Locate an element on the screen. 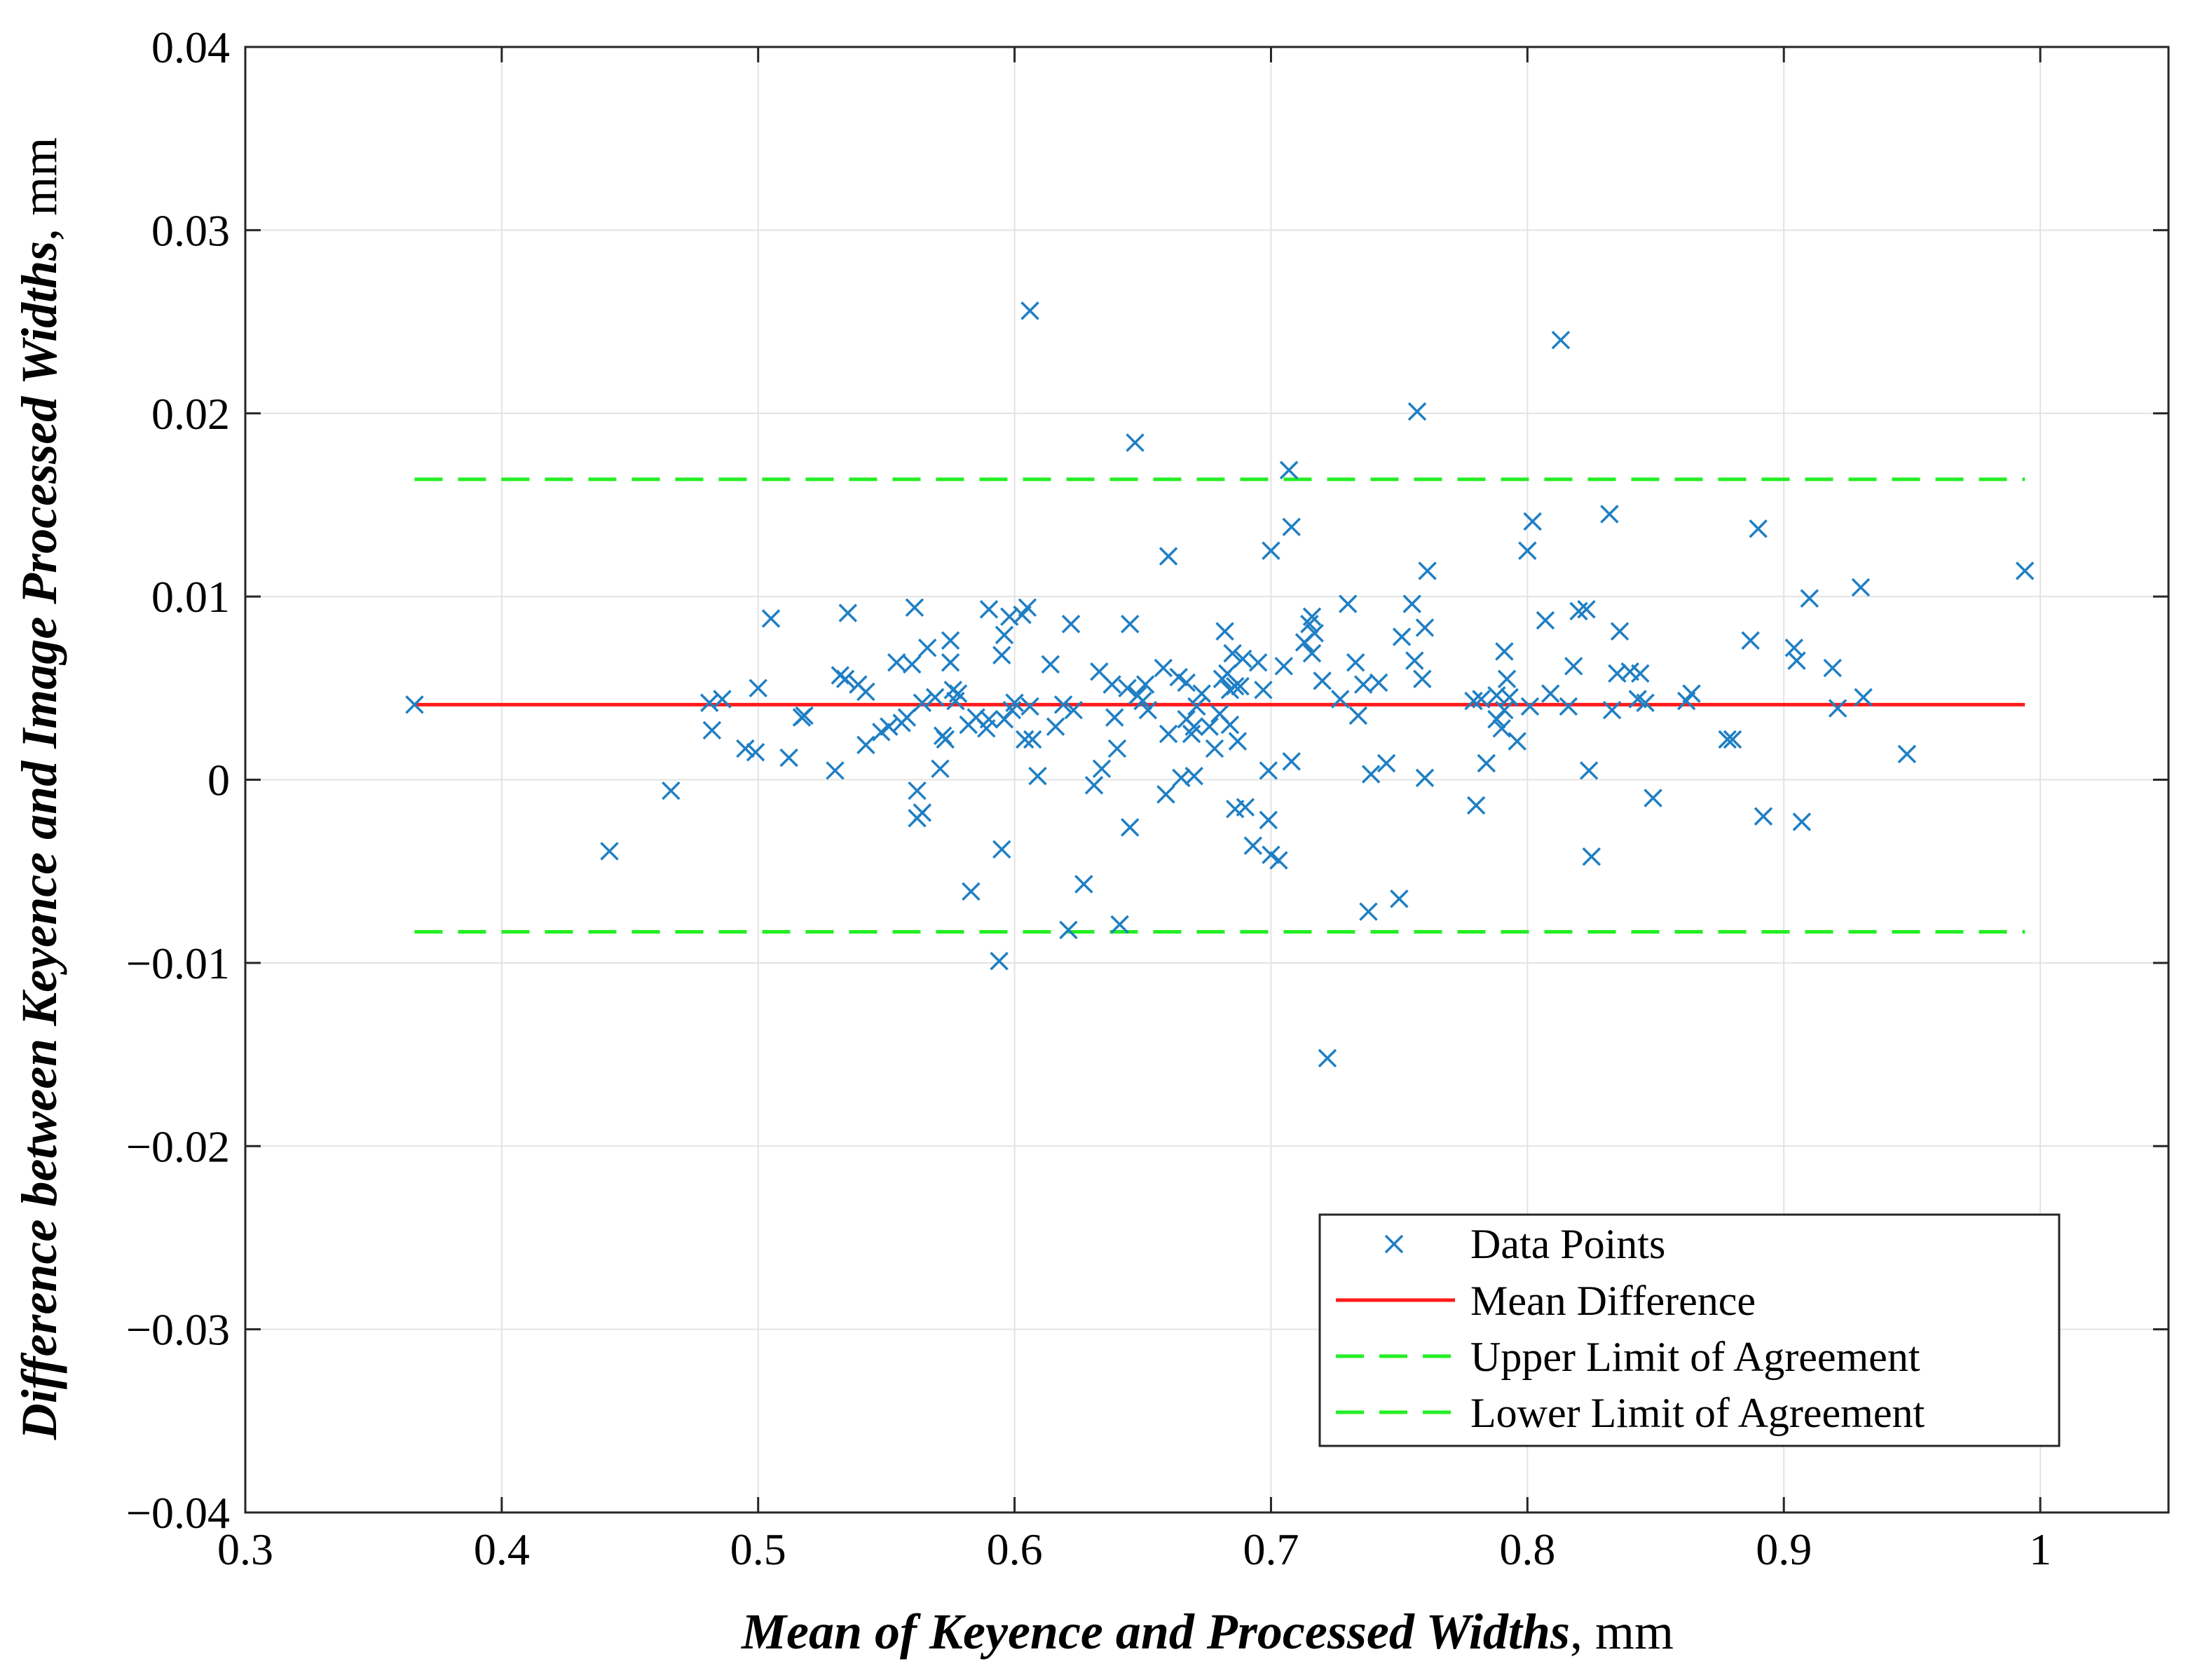  x-tick-label: 0.4 is located at coordinates (502, 1549).